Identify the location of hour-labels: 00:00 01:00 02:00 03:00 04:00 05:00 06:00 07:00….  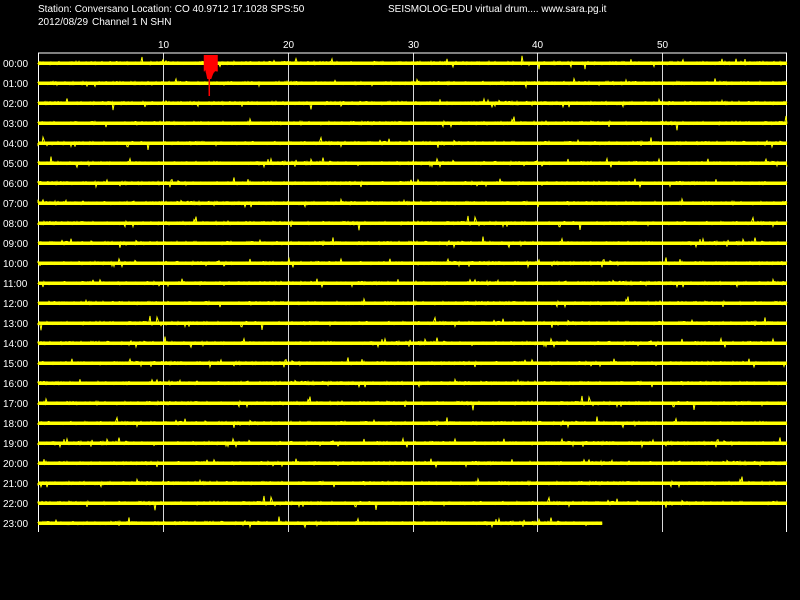
(15, 294).